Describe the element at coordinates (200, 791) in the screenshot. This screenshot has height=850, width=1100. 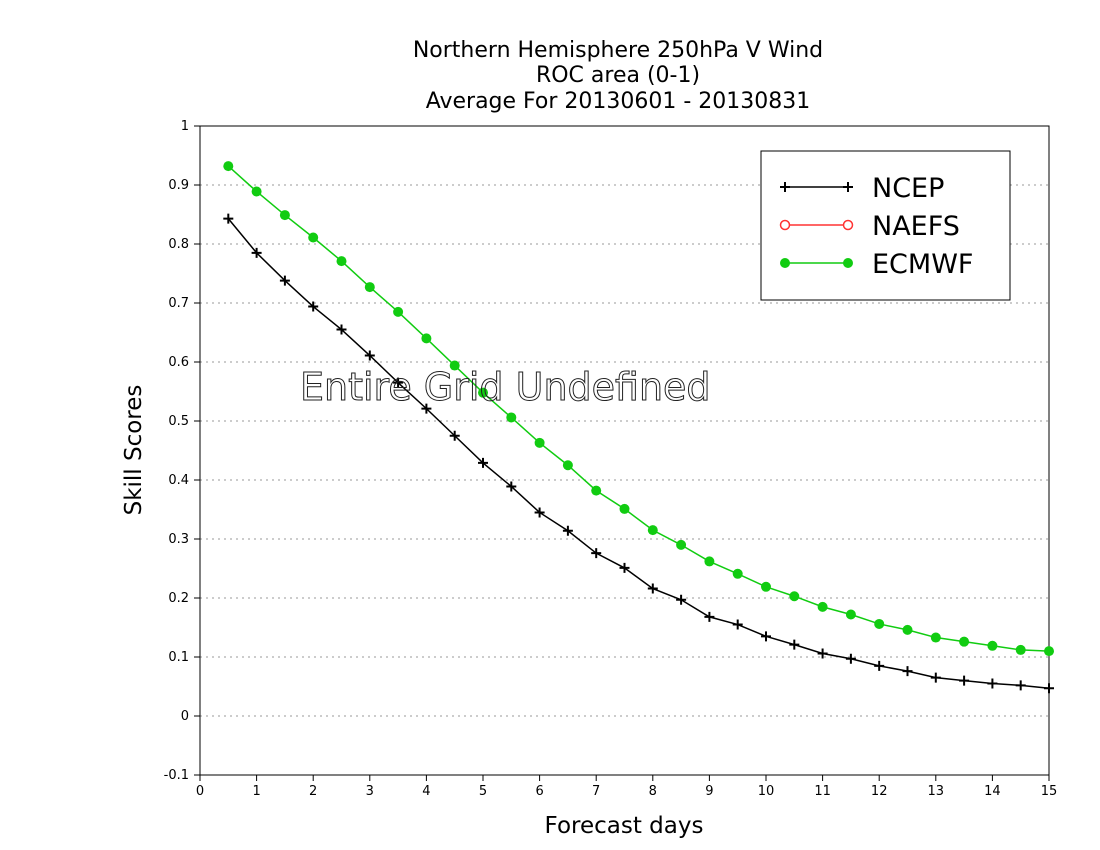
I see `x-tick-label: 0` at that location.